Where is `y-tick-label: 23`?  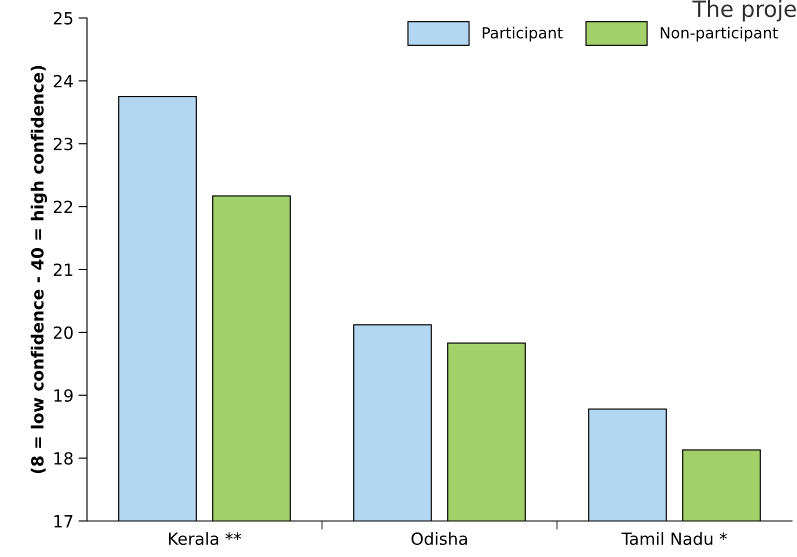
y-tick-label: 23 is located at coordinates (63, 144).